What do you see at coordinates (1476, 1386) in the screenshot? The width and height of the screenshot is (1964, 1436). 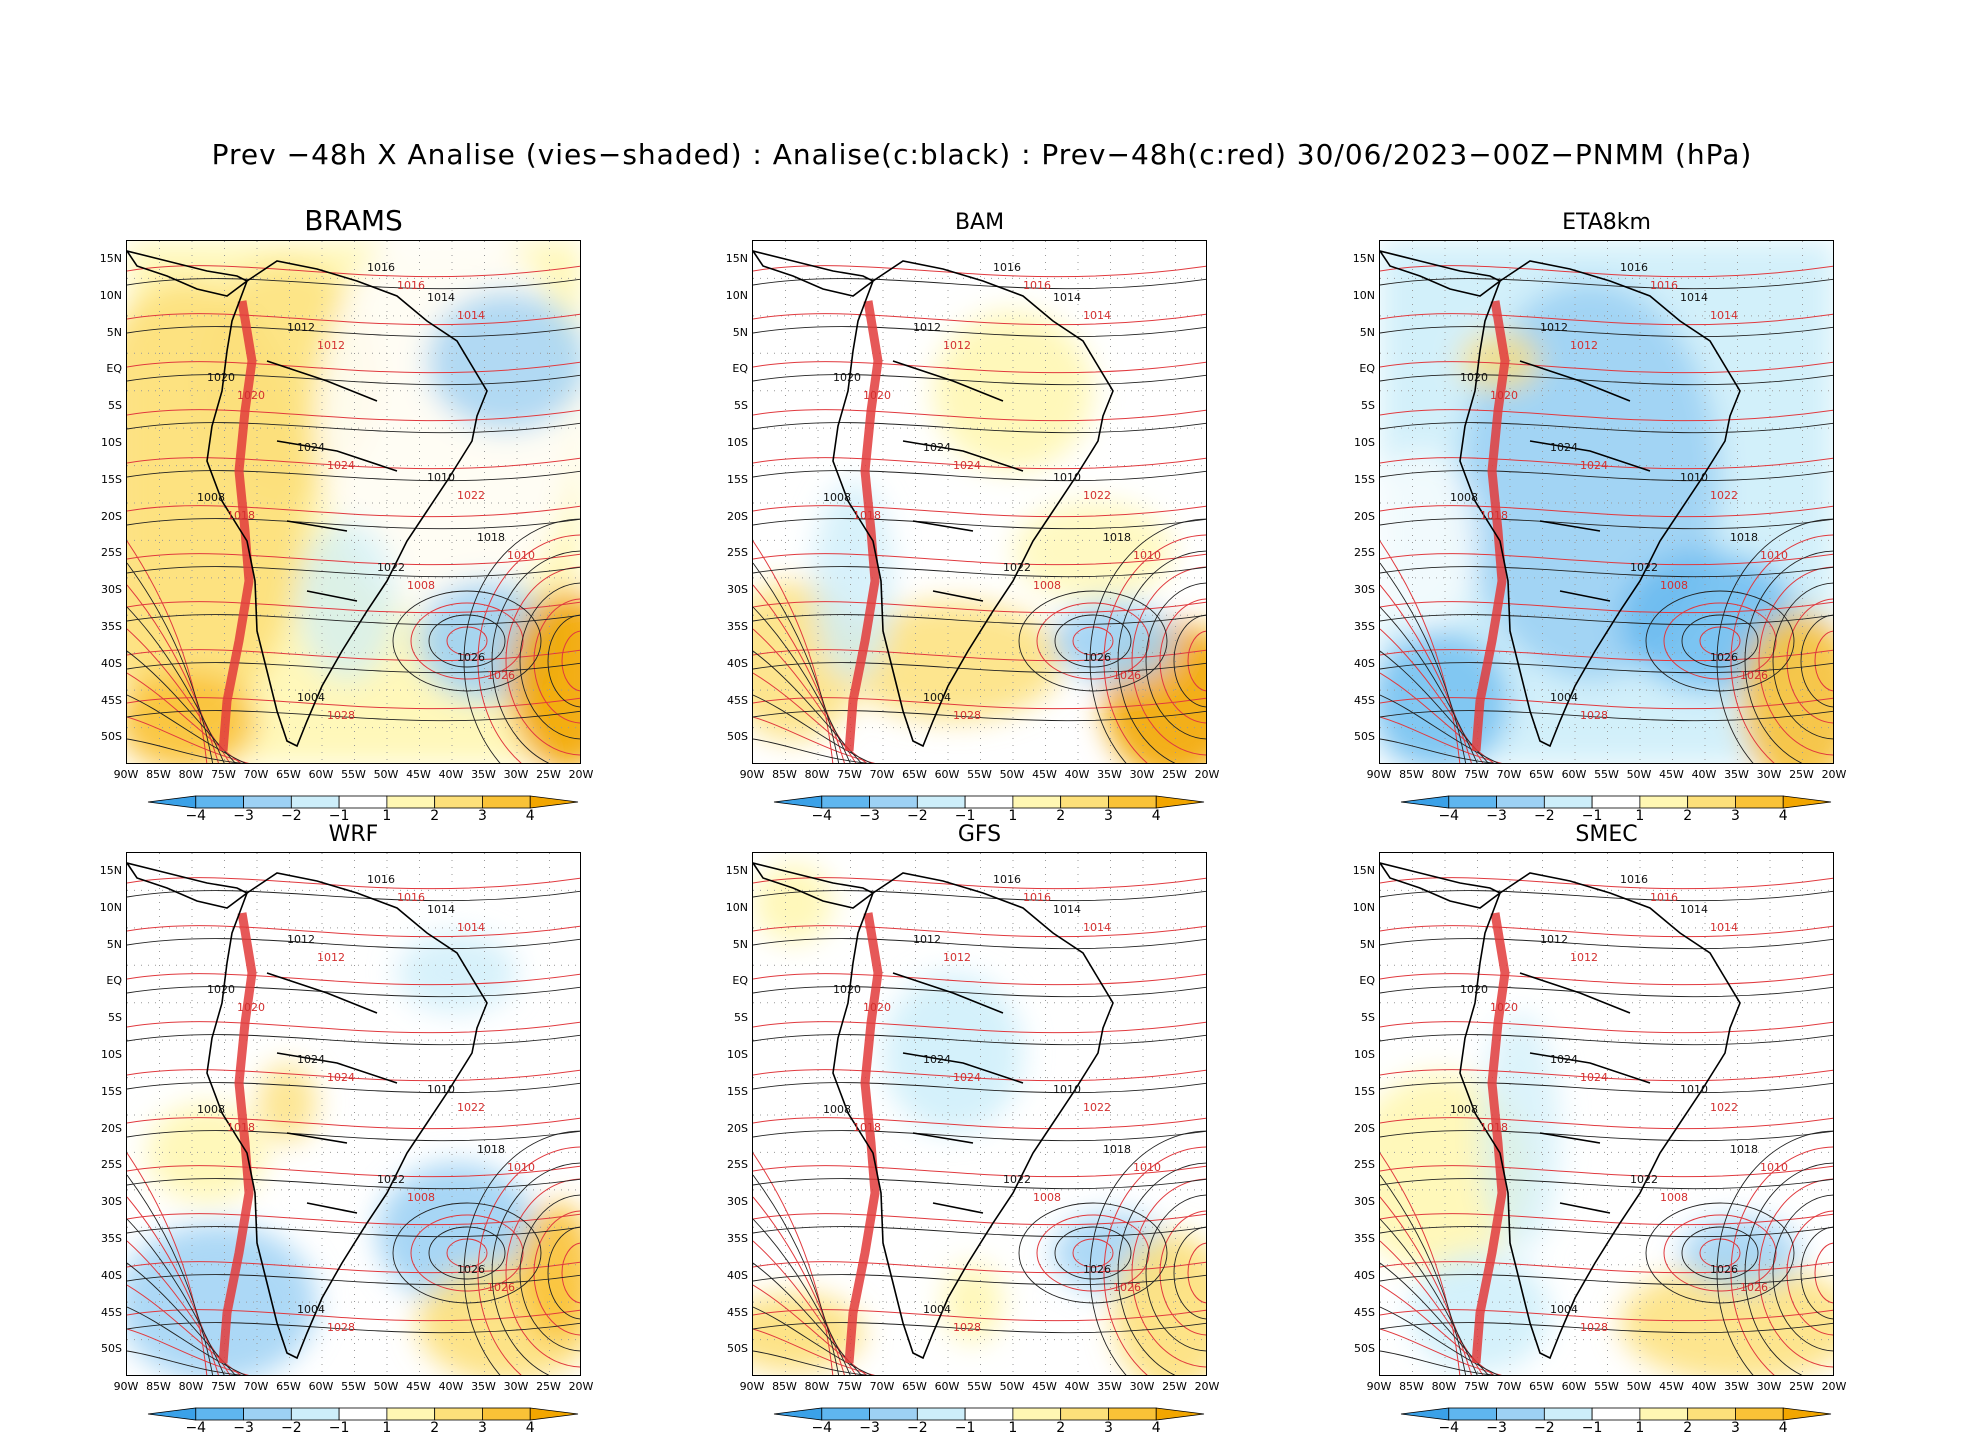 I see `lon-tick-label: 75W` at bounding box center [1476, 1386].